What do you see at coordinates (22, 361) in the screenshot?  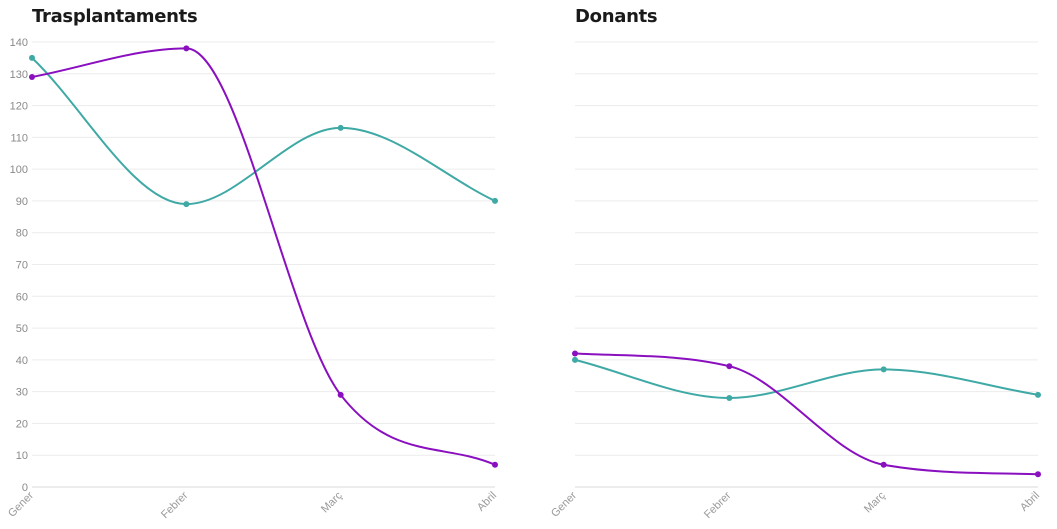 I see `y-tick-label: 40` at bounding box center [22, 361].